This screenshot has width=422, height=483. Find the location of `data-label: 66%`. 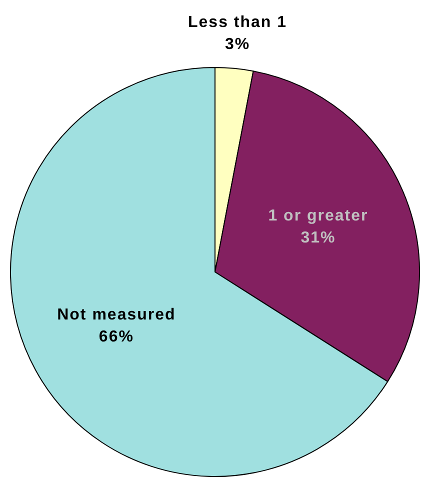

data-label: 66% is located at coordinates (116, 337).